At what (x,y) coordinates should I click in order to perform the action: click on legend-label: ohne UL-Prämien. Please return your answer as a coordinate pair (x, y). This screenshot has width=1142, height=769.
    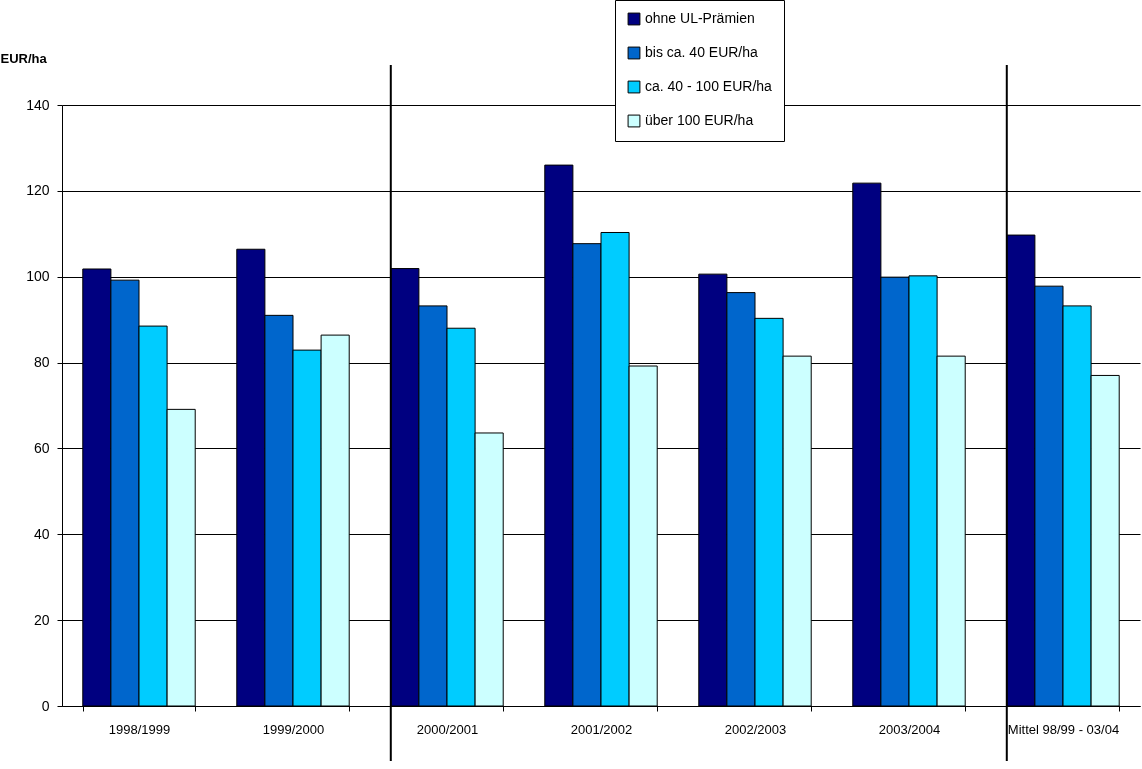
    Looking at the image, I should click on (700, 18).